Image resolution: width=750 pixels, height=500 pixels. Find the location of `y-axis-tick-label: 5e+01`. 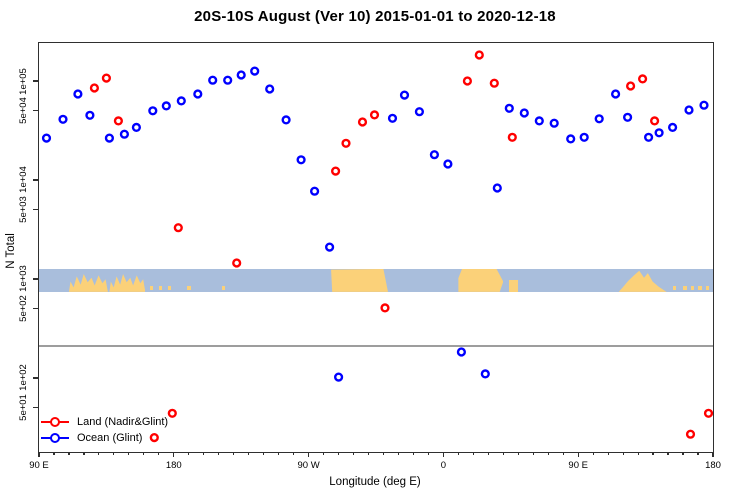

y-axis-tick-label: 5e+01 is located at coordinates (23, 408).